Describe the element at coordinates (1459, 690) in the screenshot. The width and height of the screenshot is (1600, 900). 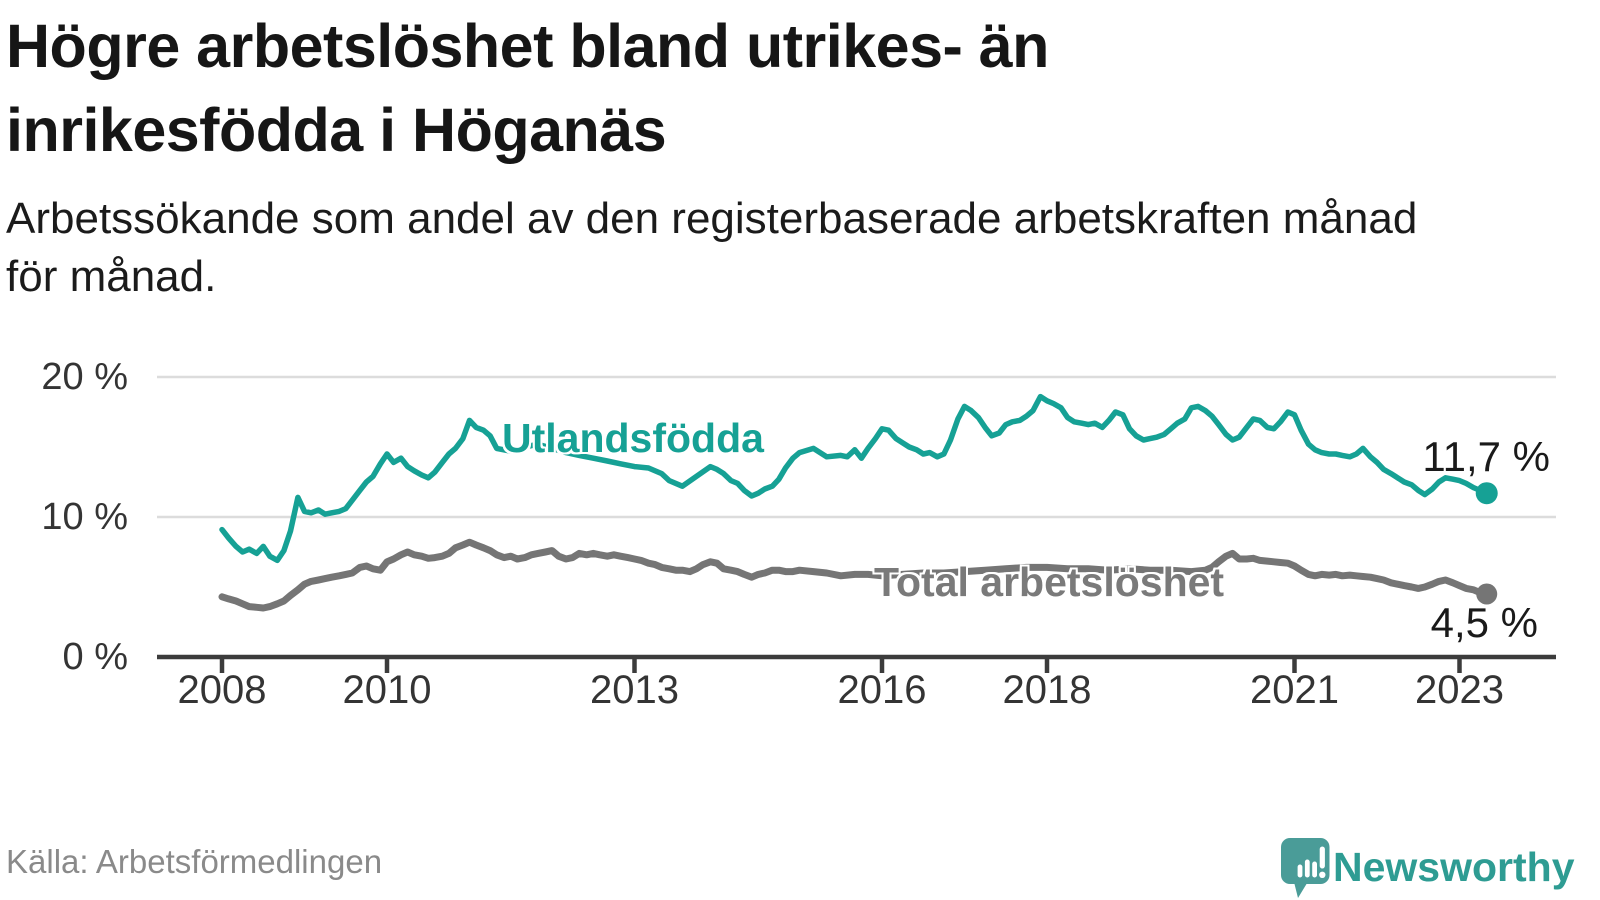
I see `x-axis-label-2023: 2023` at that location.